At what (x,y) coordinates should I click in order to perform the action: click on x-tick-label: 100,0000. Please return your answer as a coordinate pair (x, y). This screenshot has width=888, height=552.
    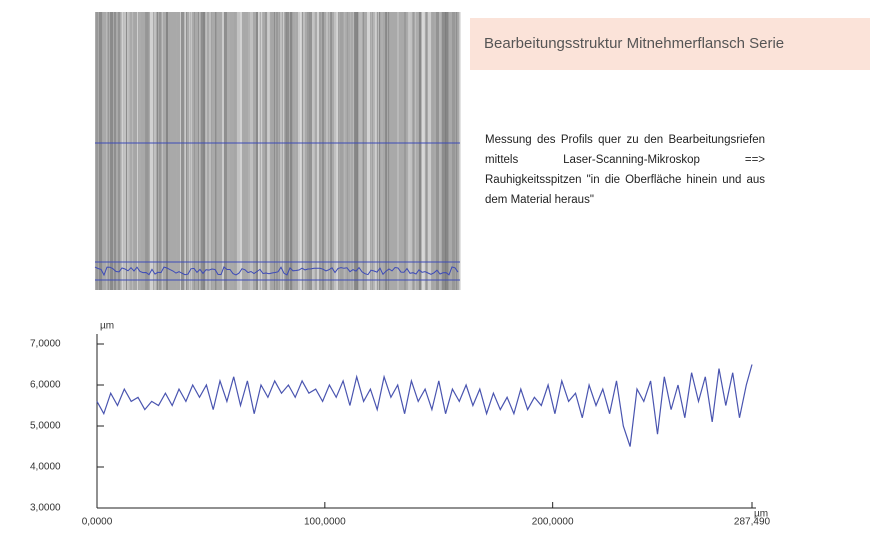
    Looking at the image, I should click on (325, 522).